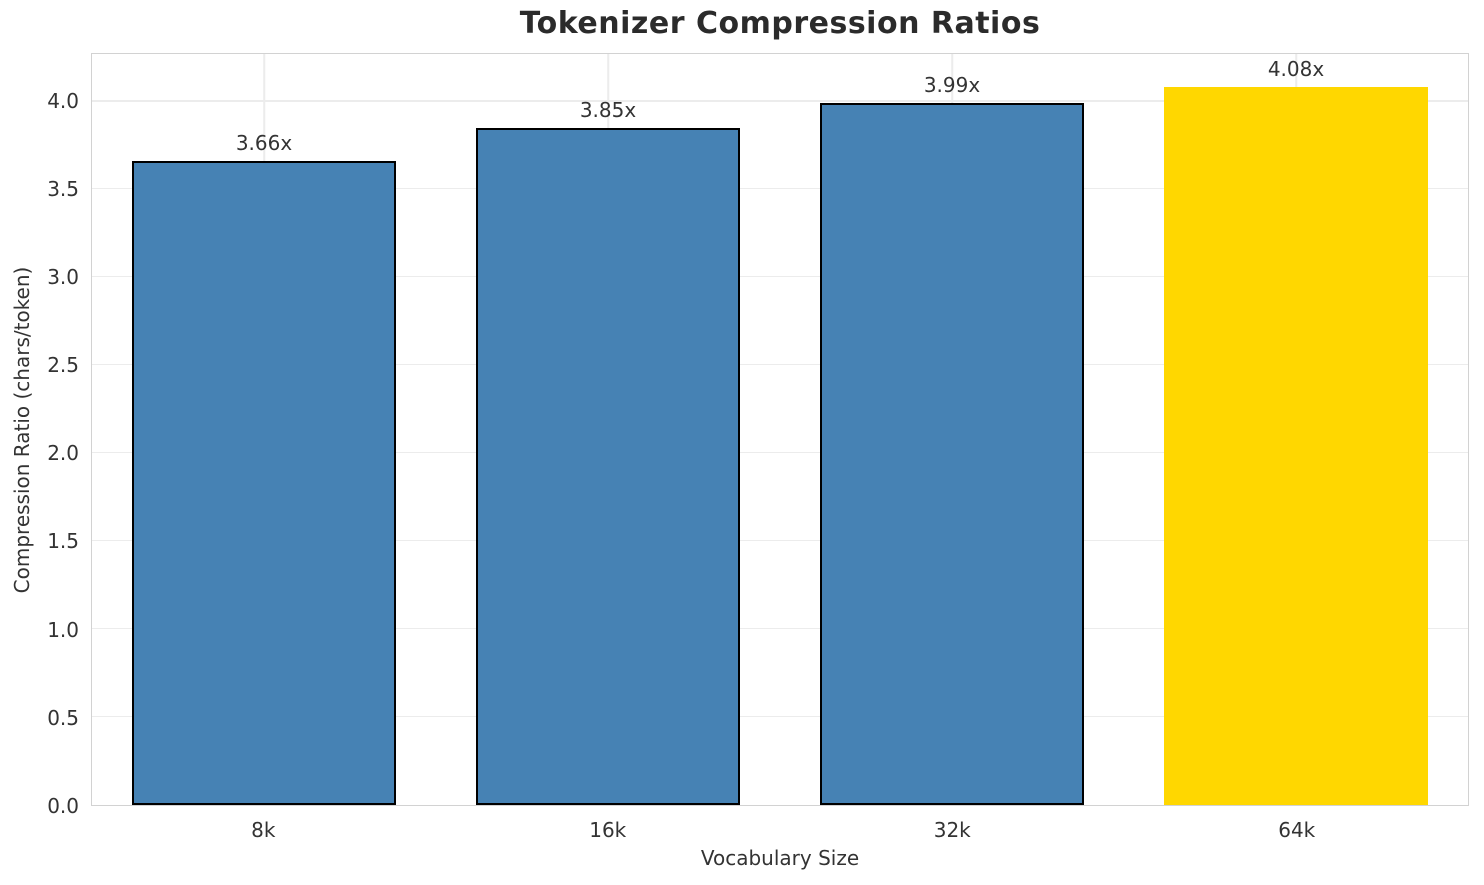  I want to click on y-tick-label: 0.0, so click(63, 806).